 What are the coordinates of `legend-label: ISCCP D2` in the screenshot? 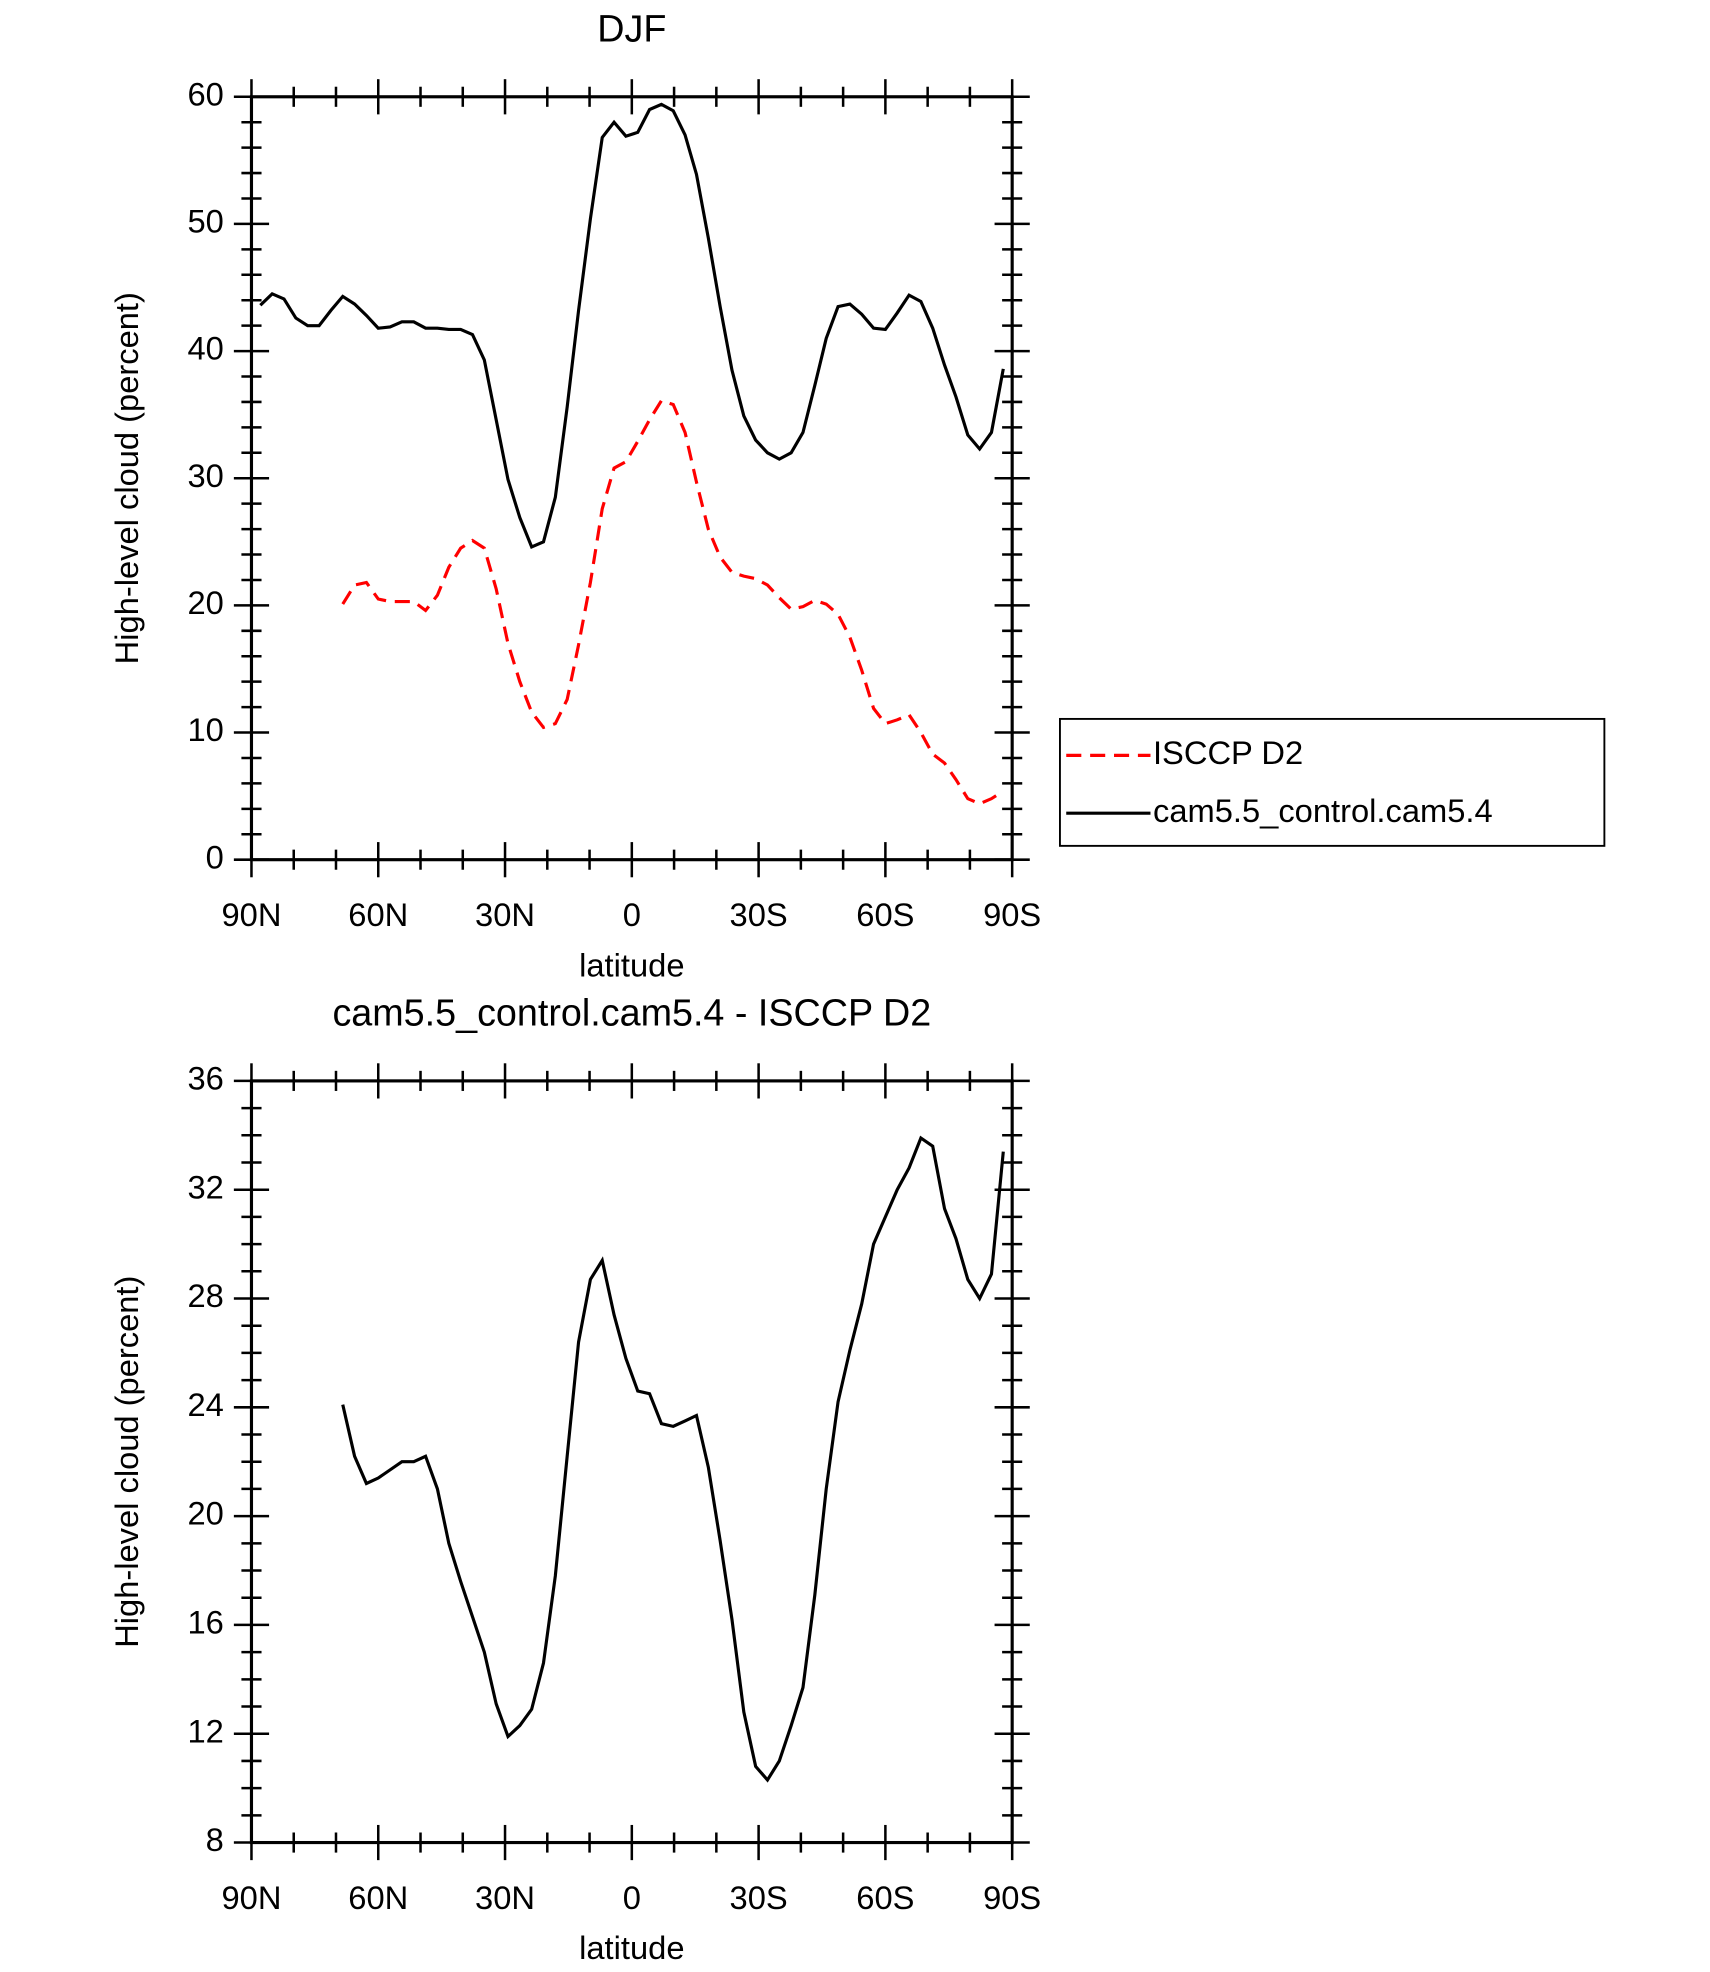 It's located at (1228, 752).